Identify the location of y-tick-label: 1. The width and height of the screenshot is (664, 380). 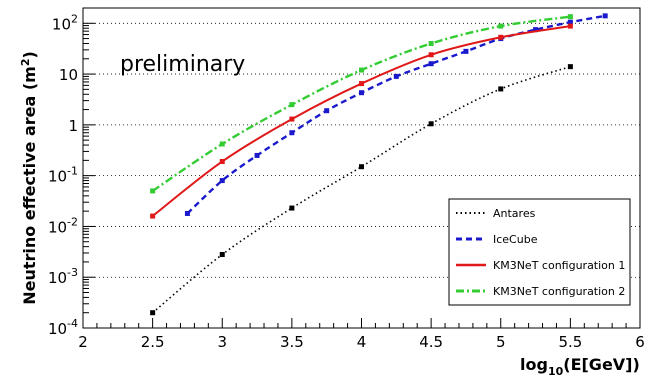
(73, 126).